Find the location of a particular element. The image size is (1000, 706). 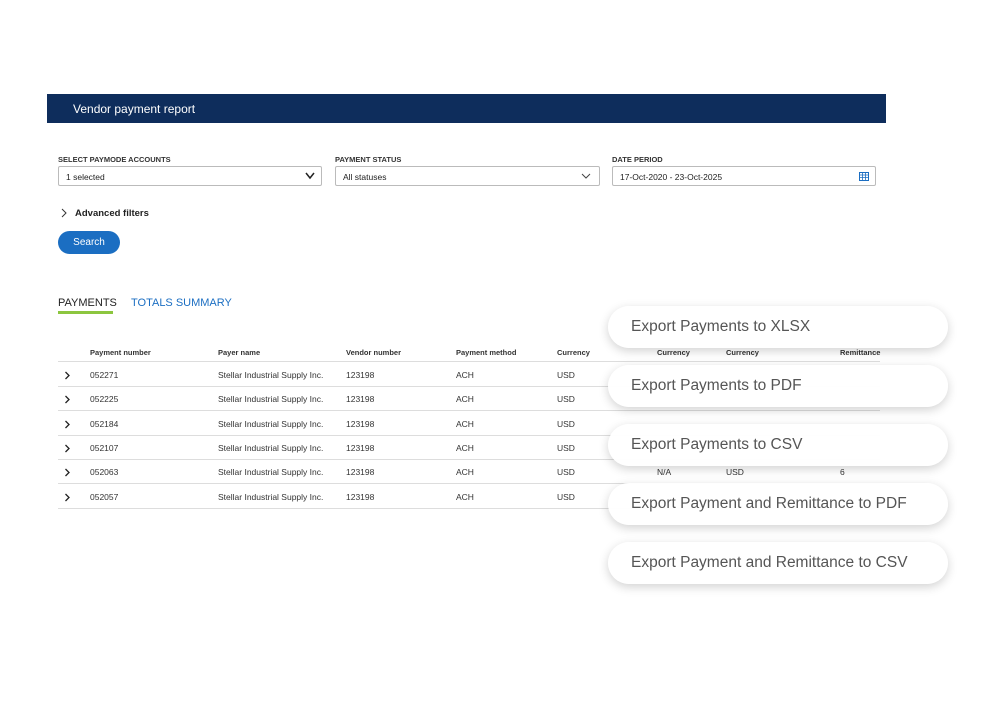

select-value: All statuses is located at coordinates (365, 177).